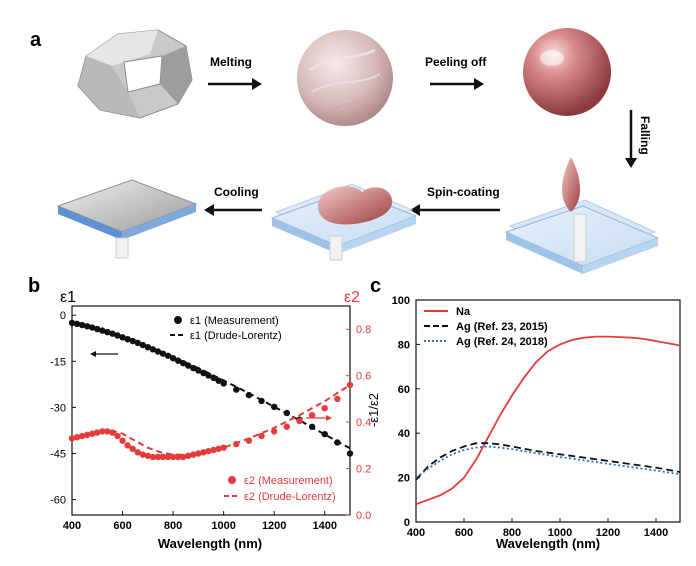 Image resolution: width=696 pixels, height=566 pixels. I want to click on step-melting-label: Melting, so click(231, 62).